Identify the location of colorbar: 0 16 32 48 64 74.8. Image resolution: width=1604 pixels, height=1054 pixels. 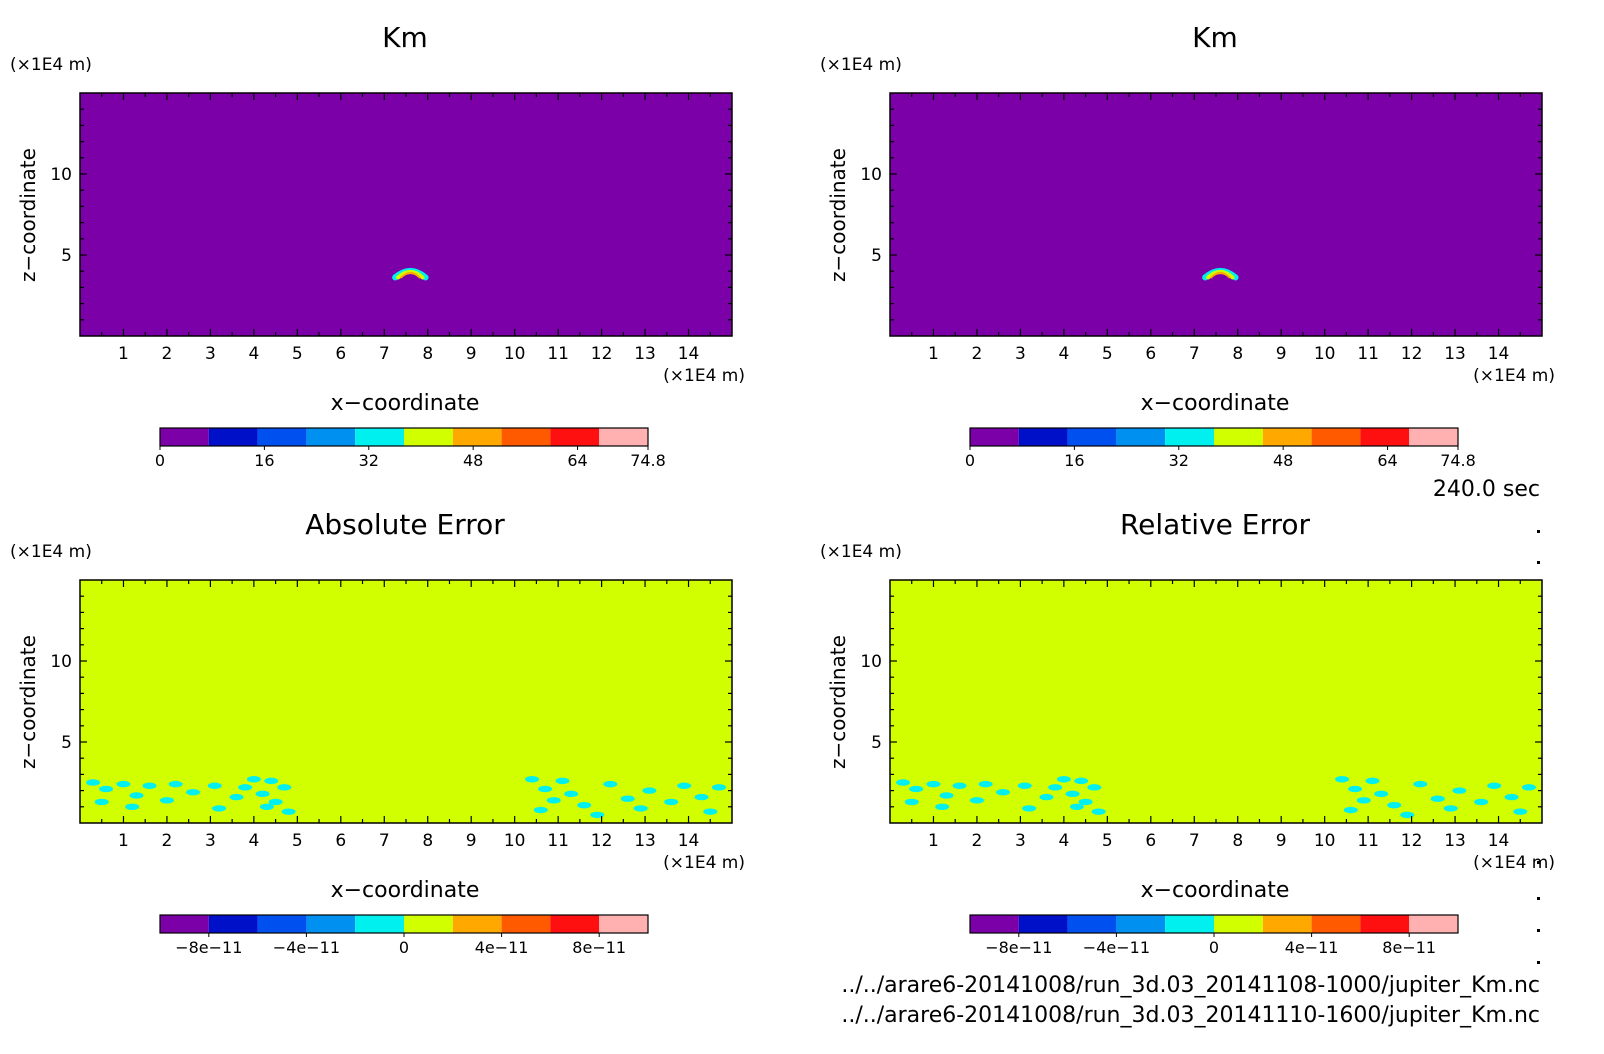
(1220, 448).